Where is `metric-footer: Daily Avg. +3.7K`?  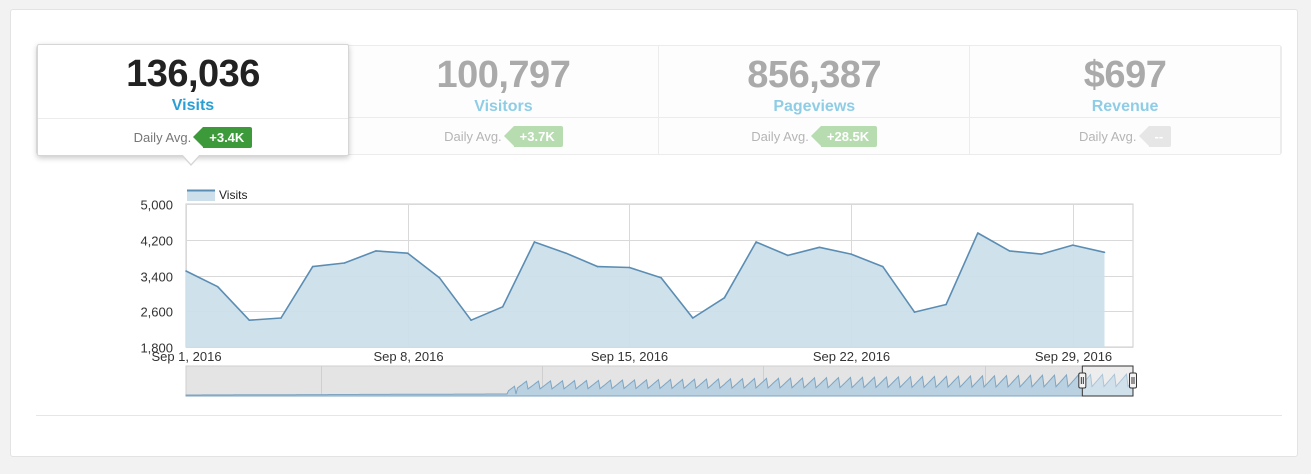 metric-footer: Daily Avg. +3.7K is located at coordinates (503, 135).